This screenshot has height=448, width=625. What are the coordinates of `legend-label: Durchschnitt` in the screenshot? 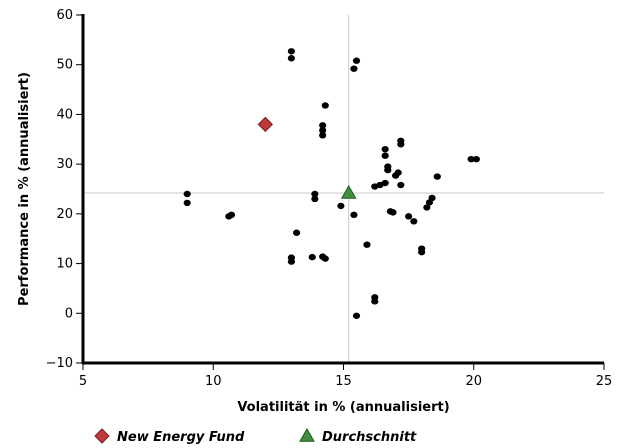 It's located at (369, 437).